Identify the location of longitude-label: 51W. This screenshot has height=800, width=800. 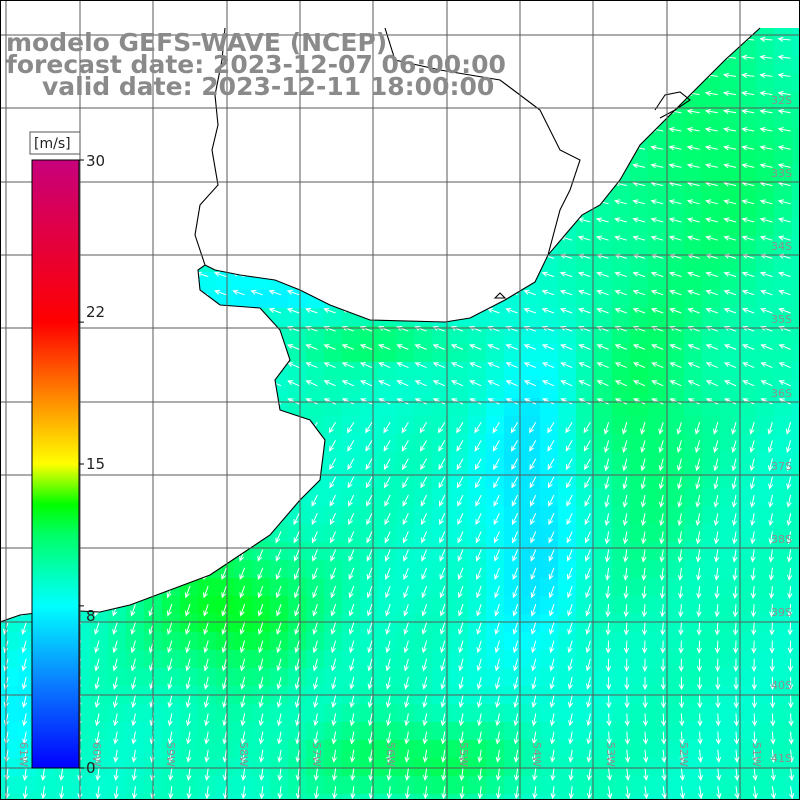
(756, 754).